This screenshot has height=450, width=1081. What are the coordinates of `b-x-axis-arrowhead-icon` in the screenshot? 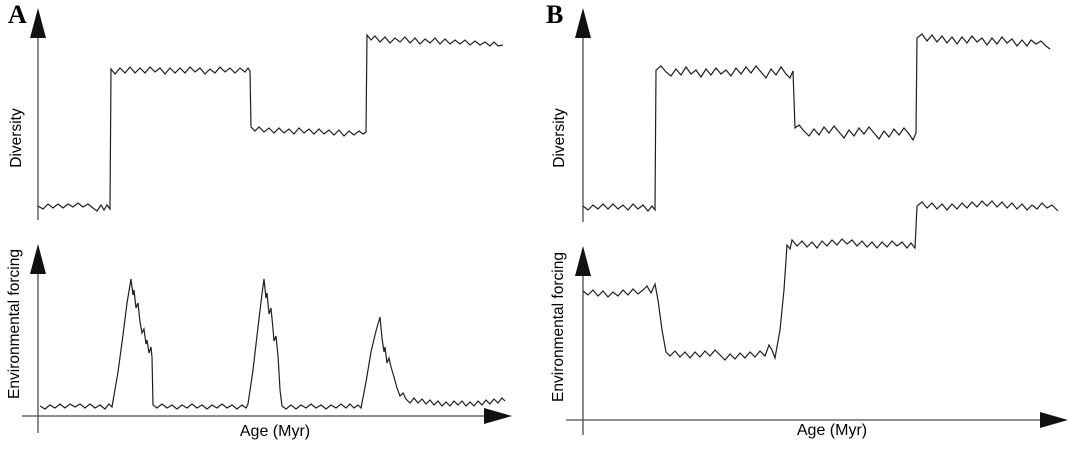 It's located at (1054, 420).